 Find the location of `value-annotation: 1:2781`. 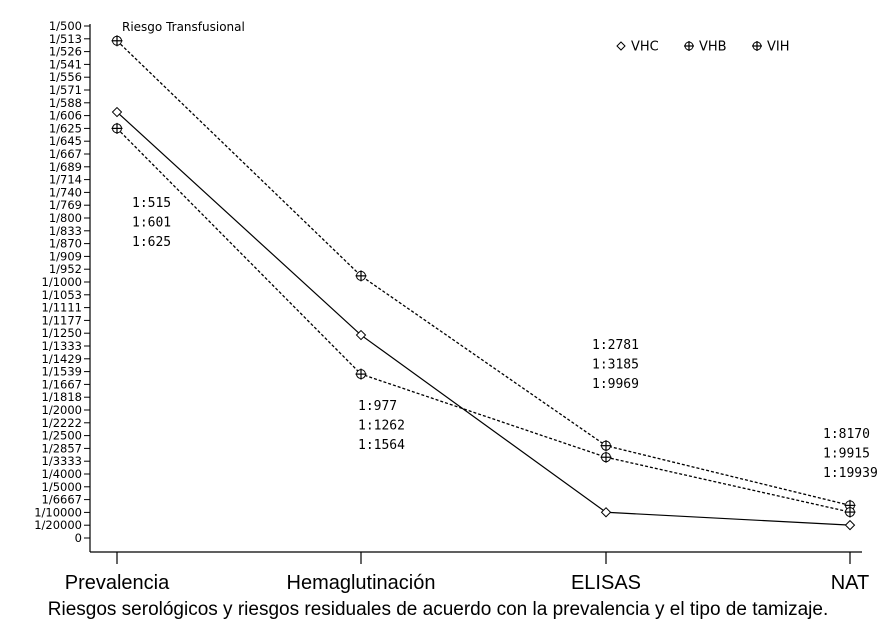

value-annotation: 1:2781 is located at coordinates (615, 345).